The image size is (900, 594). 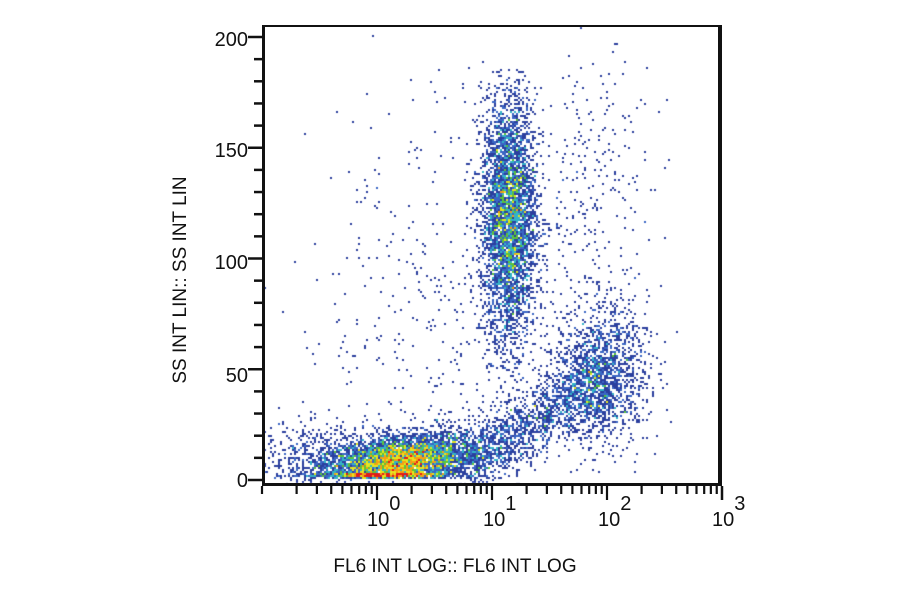 What do you see at coordinates (500, 512) in the screenshot?
I see `x-tick-label-10e1: 10¹` at bounding box center [500, 512].